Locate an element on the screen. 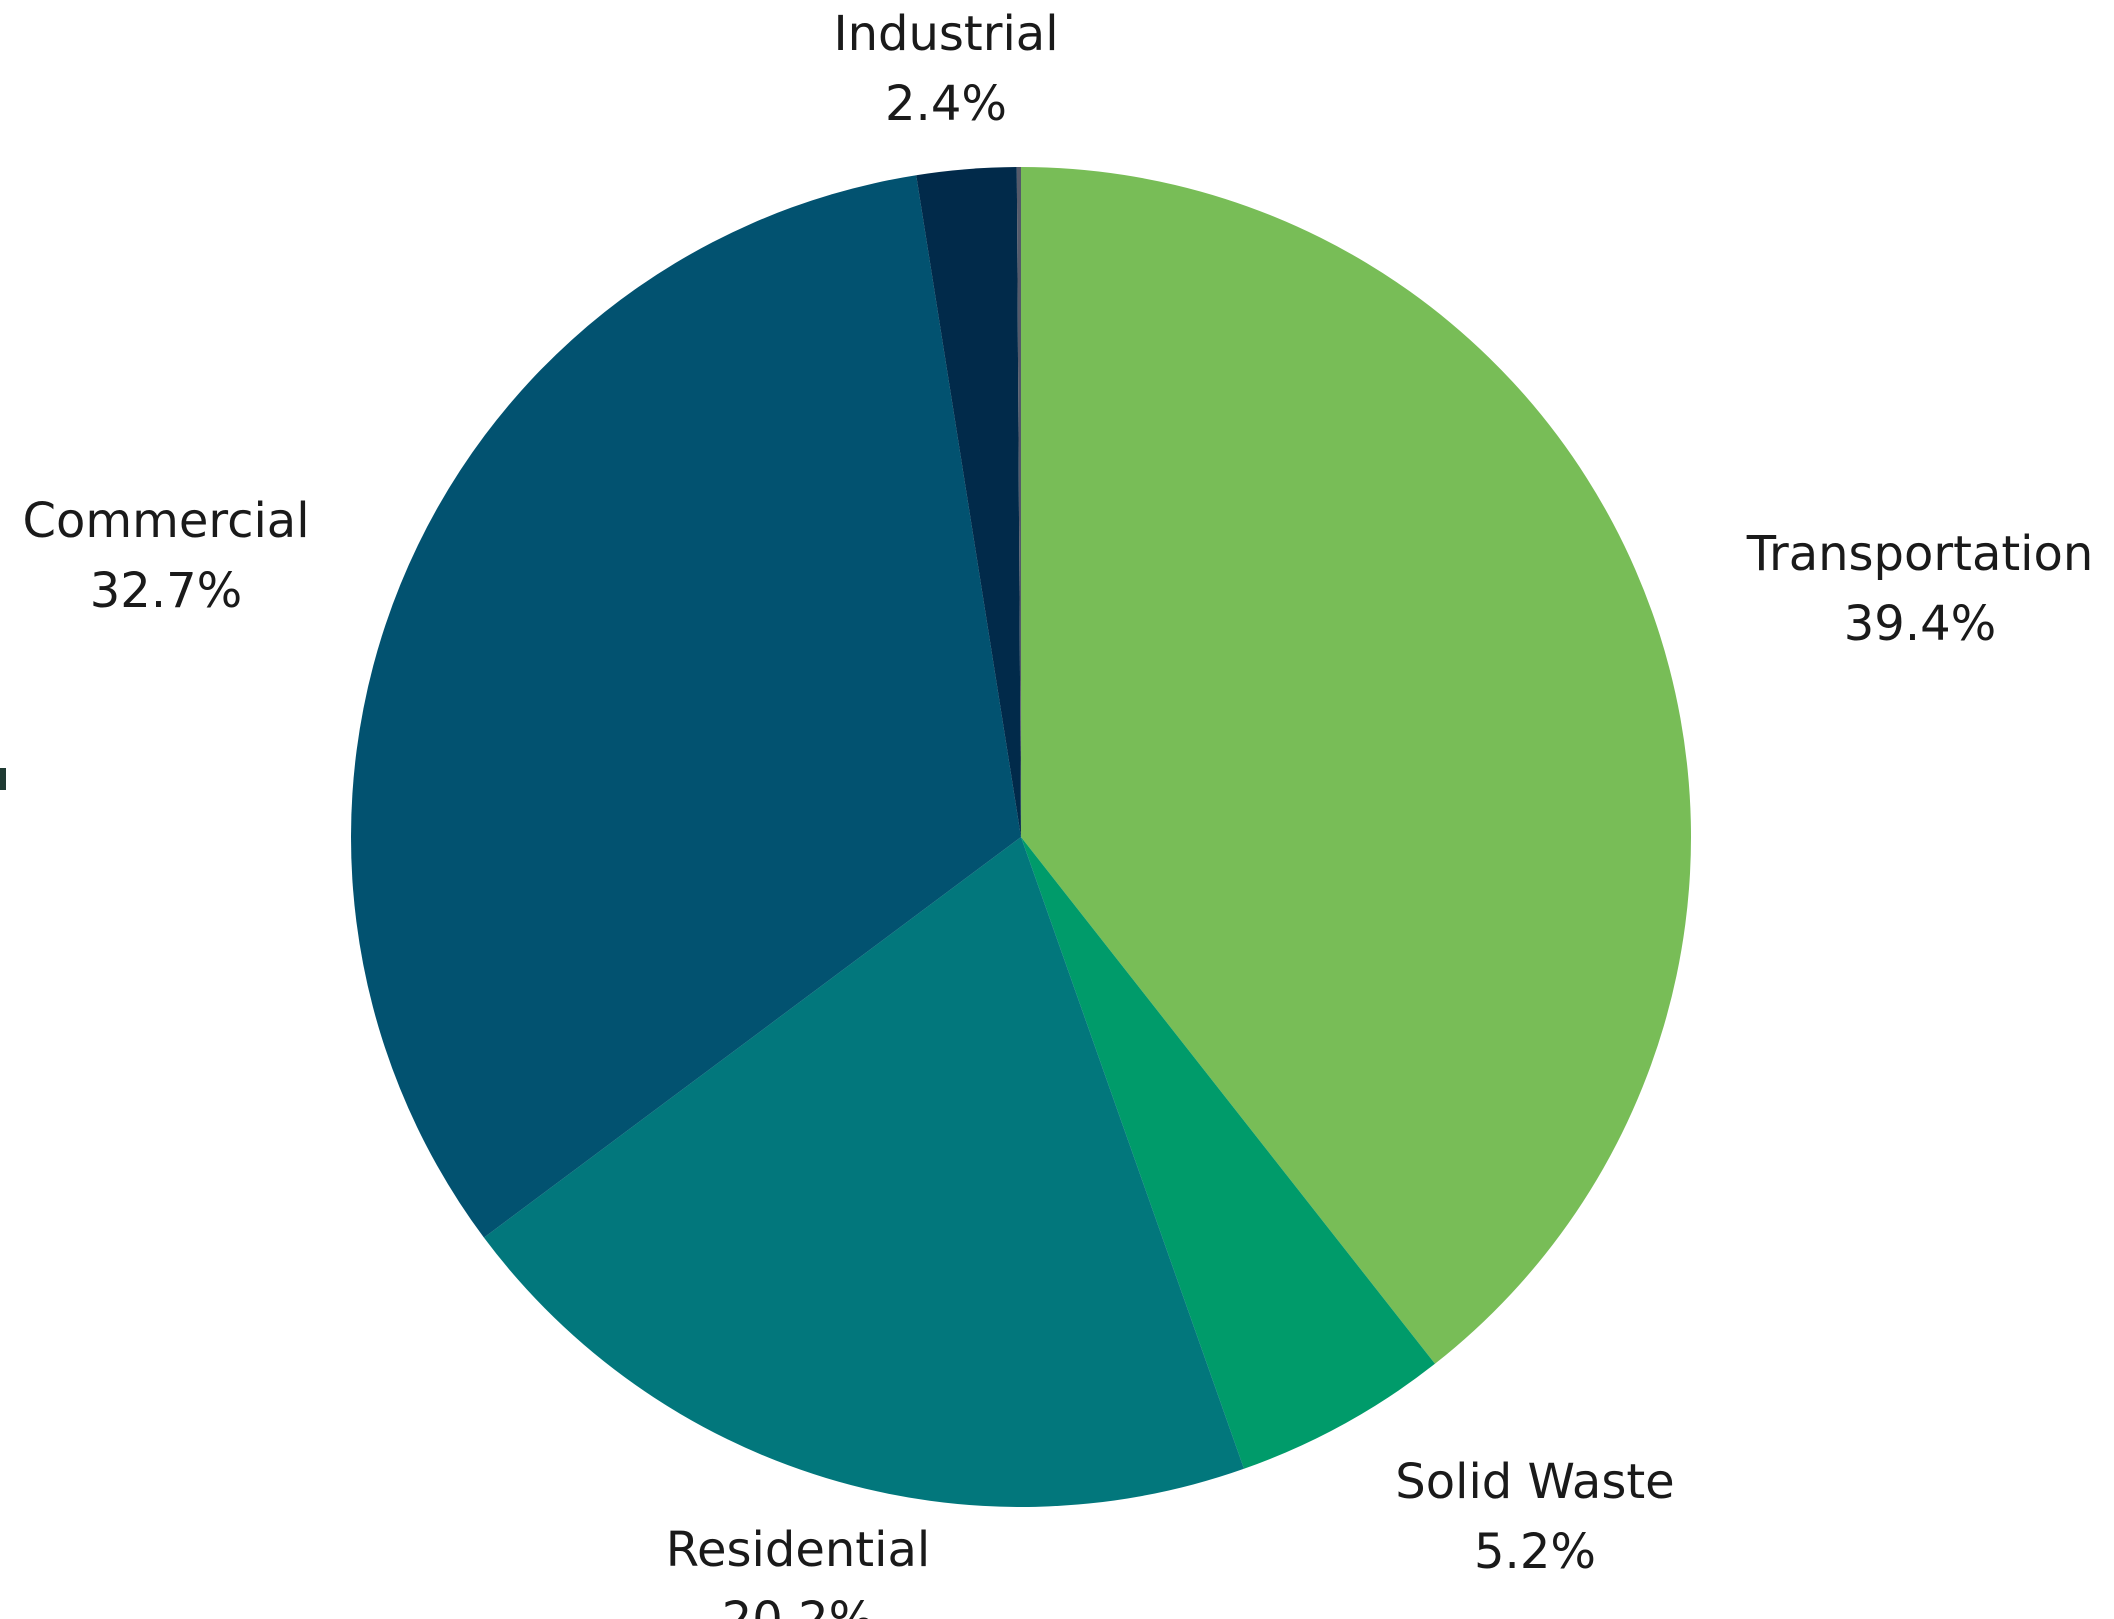 Image resolution: width=2114 pixels, height=1619 pixels. pie-slice-solid-waste is located at coordinates (1228, 1153).